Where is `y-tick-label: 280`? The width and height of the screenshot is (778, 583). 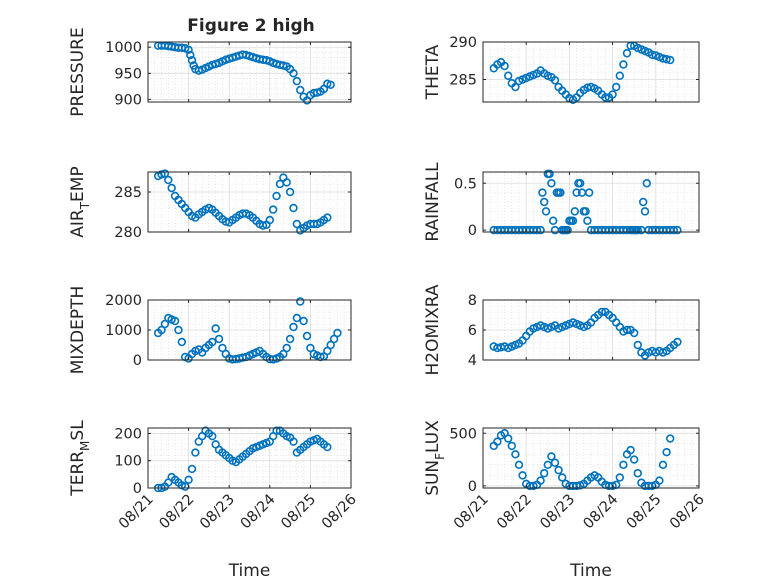 y-tick-label: 280 is located at coordinates (128, 233).